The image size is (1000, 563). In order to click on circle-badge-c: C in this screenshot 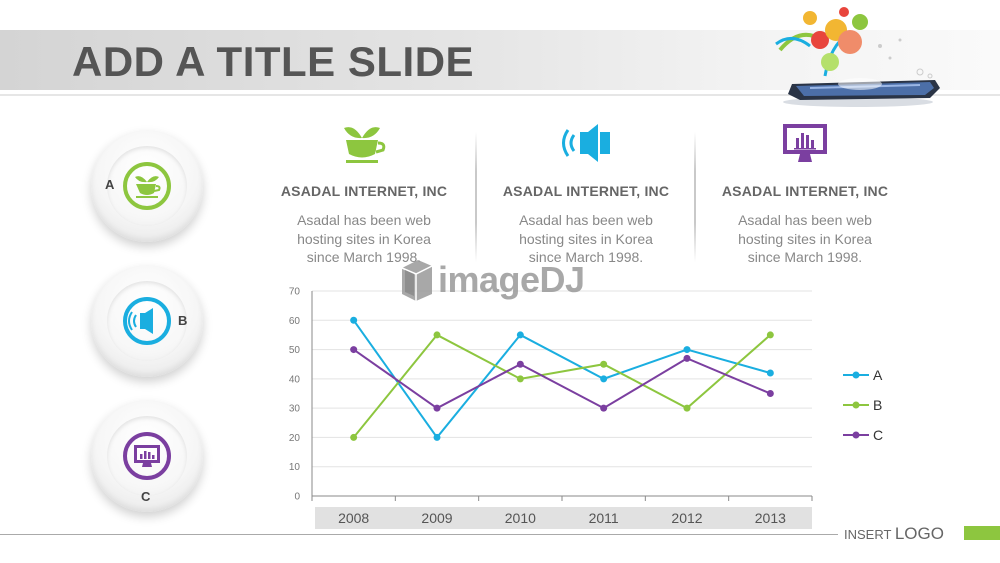, I will do `click(147, 456)`.